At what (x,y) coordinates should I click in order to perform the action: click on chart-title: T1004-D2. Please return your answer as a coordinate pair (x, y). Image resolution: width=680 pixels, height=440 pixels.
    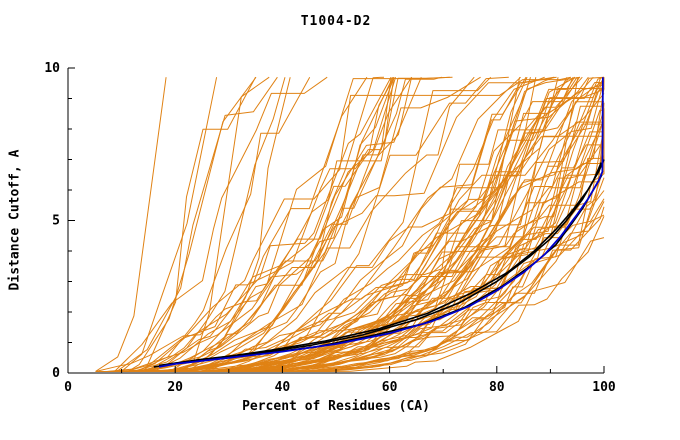
    Looking at the image, I should click on (336, 21).